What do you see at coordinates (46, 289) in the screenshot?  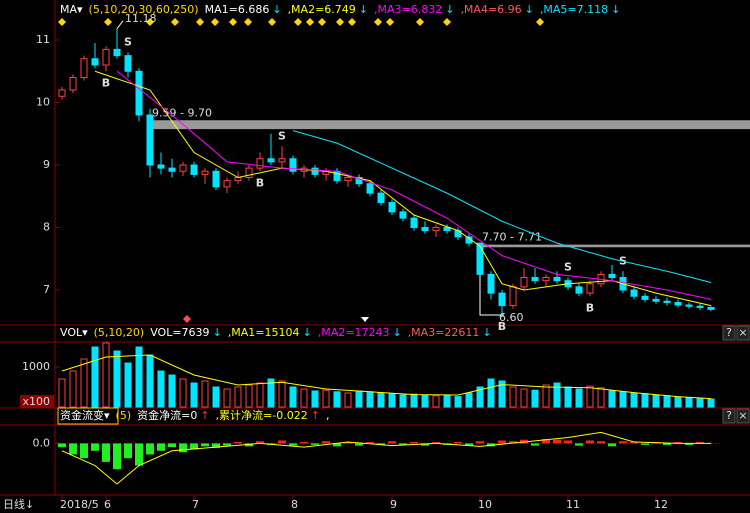 I see `y-tick-label: 7` at bounding box center [46, 289].